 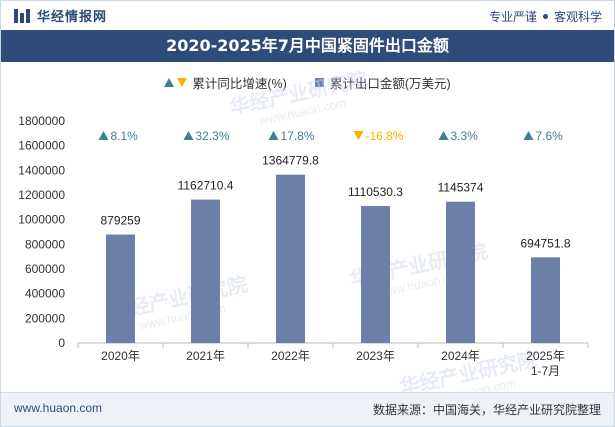 I want to click on bar-value-label: 1364779.8, so click(x=290, y=161).